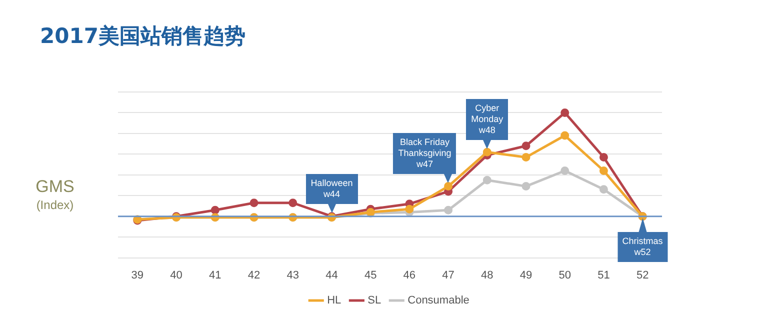 The image size is (757, 322). What do you see at coordinates (487, 119) in the screenshot?
I see `annotation: Cyber Monday w48` at bounding box center [487, 119].